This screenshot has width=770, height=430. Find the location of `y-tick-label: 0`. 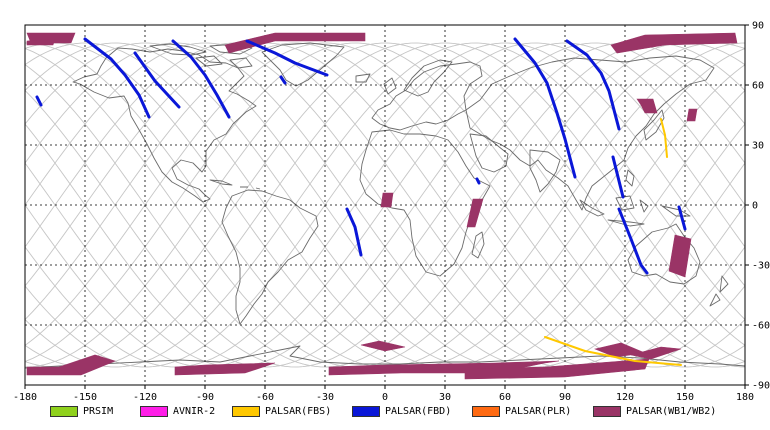

y-tick-label: 0 is located at coordinates (755, 206).